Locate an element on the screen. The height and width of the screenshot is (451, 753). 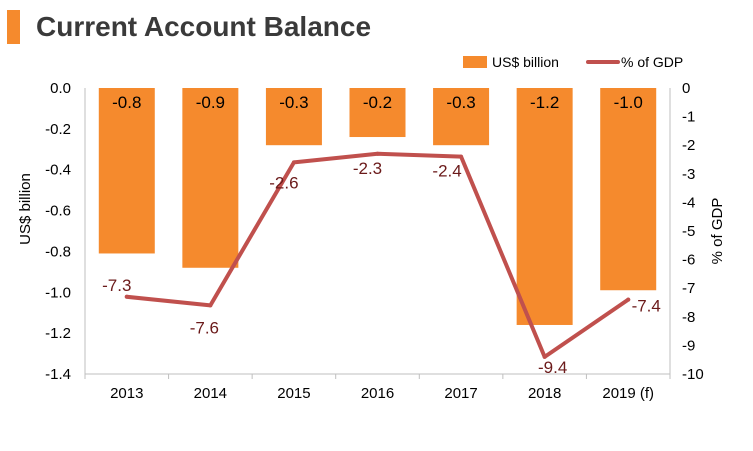
y2-tick-label: -9 is located at coordinates (688, 345).